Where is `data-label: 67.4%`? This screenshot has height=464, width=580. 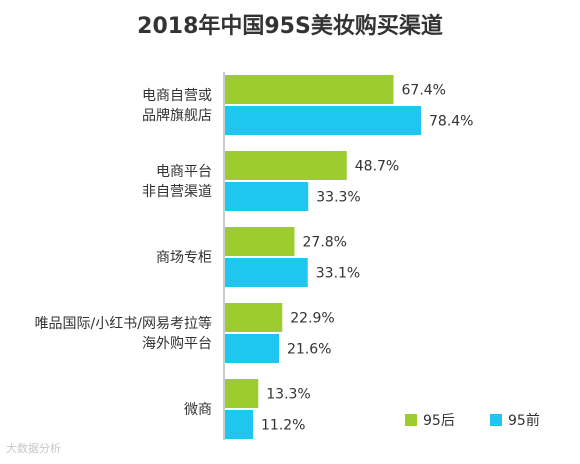 data-label: 67.4% is located at coordinates (424, 91).